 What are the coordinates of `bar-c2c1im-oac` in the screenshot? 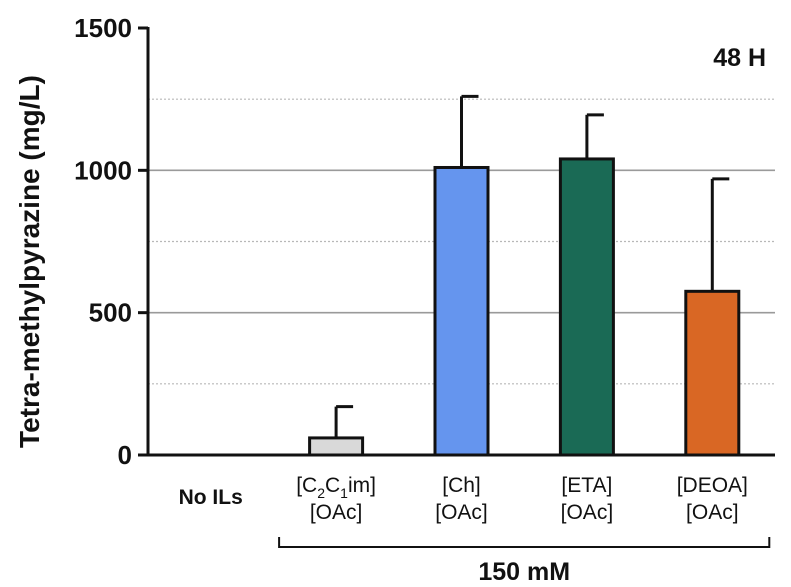 It's located at (336, 446).